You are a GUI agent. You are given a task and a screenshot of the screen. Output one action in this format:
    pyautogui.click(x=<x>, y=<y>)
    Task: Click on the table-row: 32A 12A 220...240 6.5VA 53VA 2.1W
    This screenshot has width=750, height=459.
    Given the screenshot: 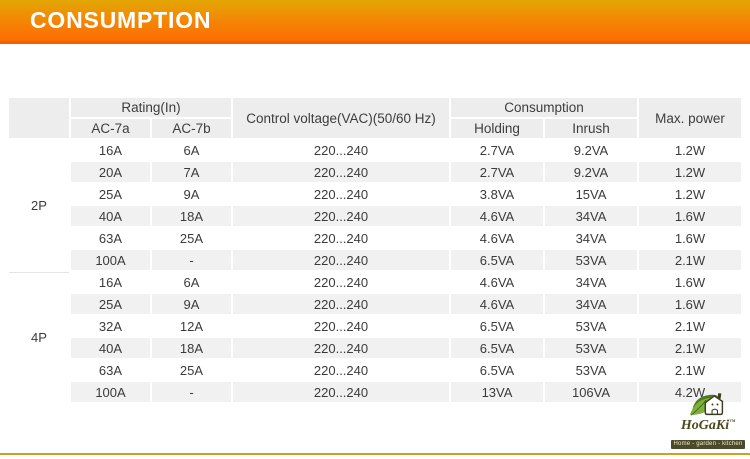 What is the action you would take?
    pyautogui.click(x=375, y=326)
    